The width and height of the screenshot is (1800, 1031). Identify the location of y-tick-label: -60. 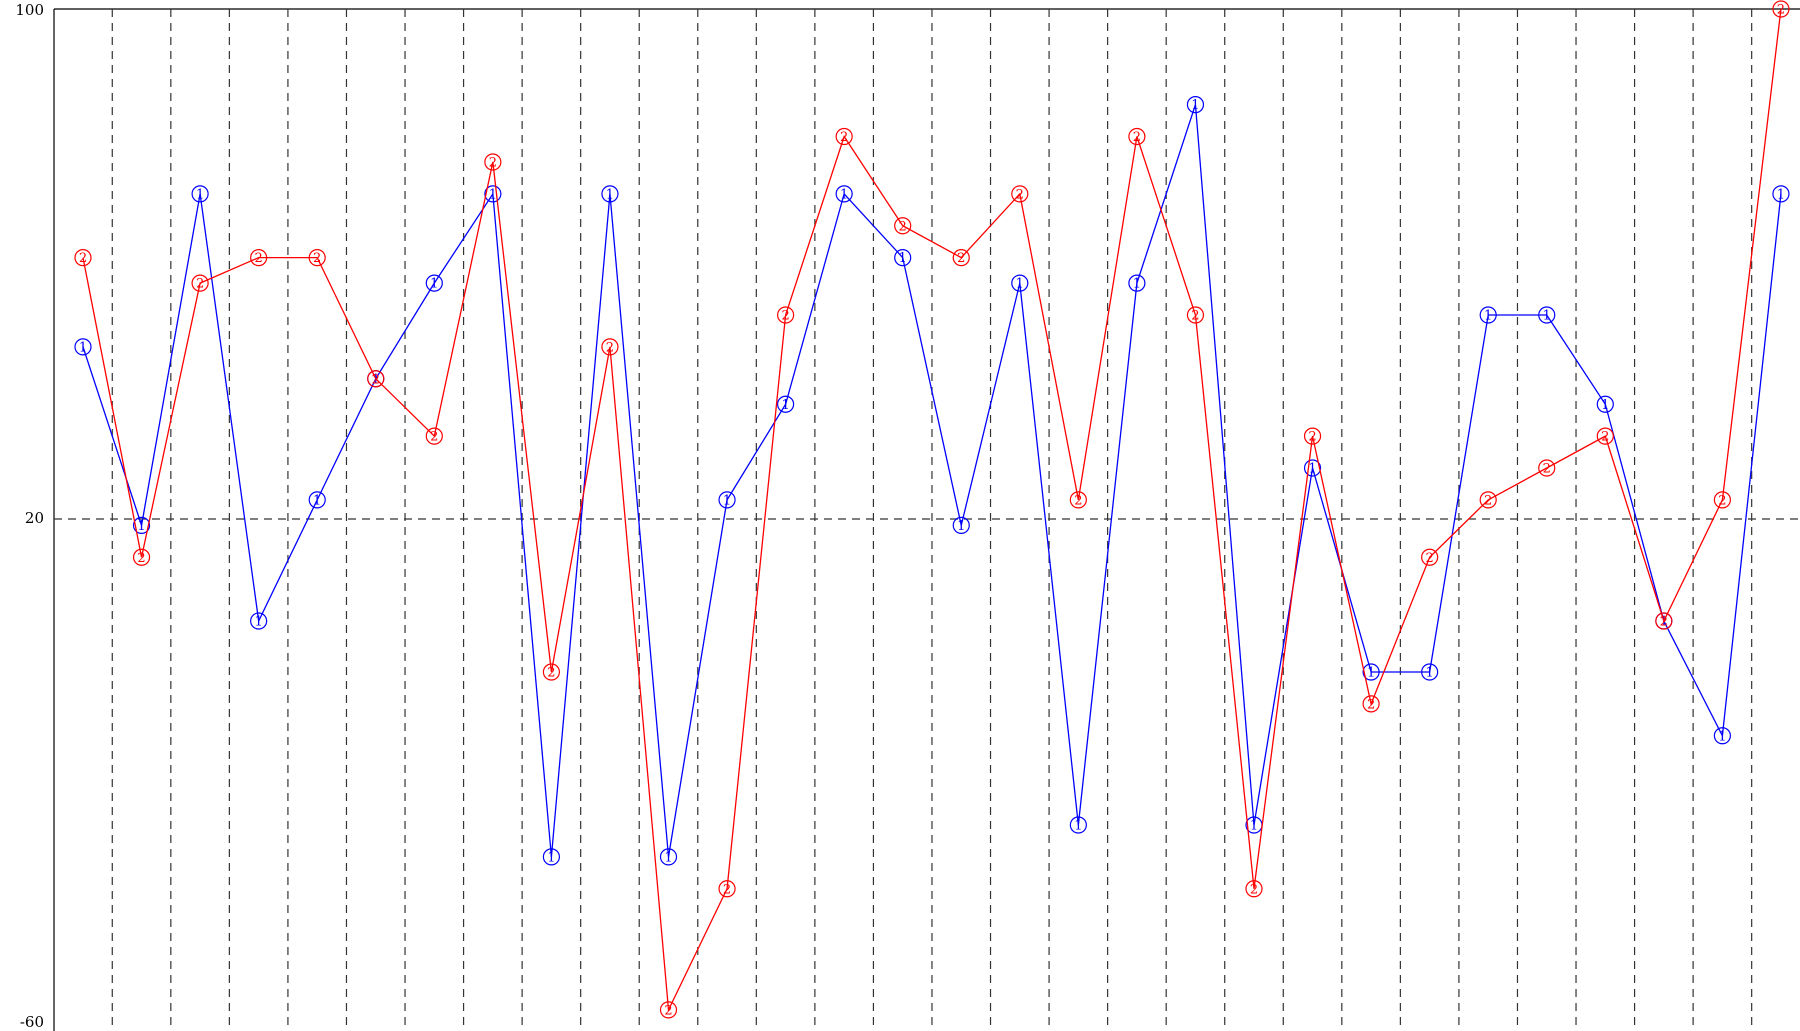
(32, 1022).